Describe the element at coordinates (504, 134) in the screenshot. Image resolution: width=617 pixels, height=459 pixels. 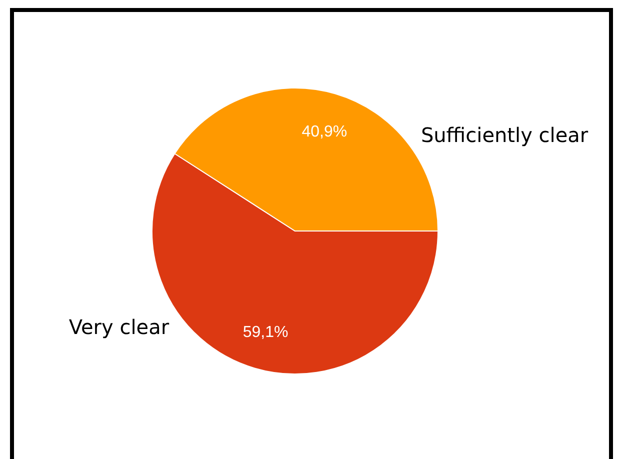
I see `slice-label: Sufficiently clear` at that location.